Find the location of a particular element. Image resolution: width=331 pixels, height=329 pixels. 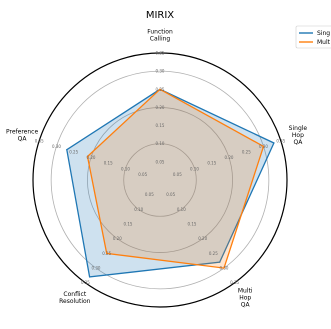

axis-label-4: Preference QA is located at coordinates (22, 136).